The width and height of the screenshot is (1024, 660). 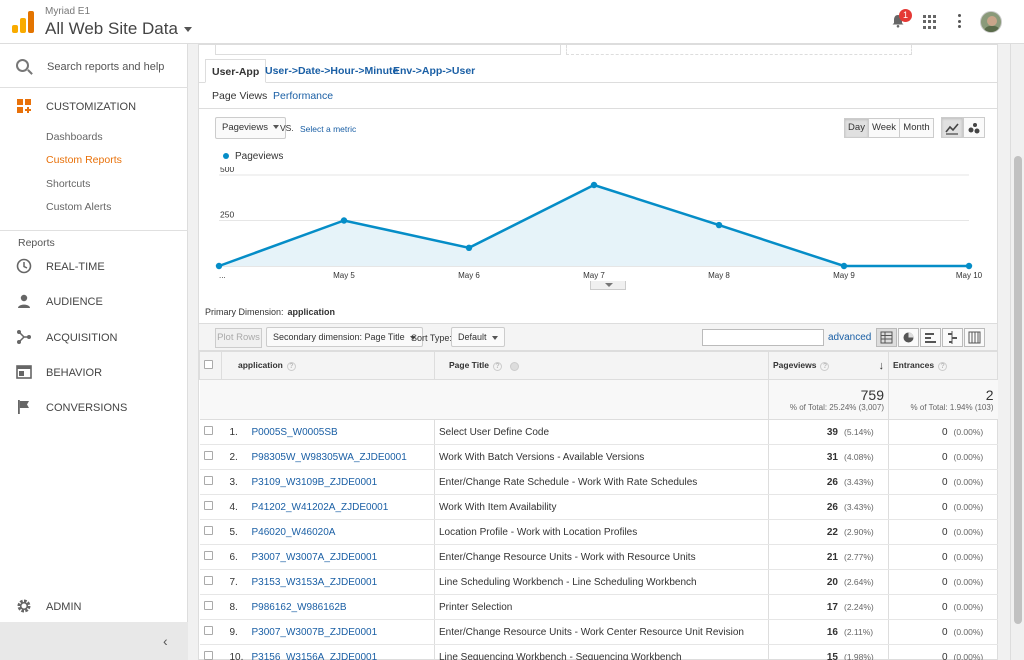 I want to click on table-search-input, so click(x=763, y=337).